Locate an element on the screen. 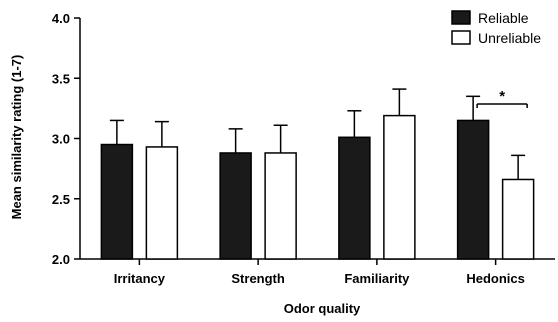 The image size is (558, 322). y-tick-label: 2.5 is located at coordinates (61, 199).